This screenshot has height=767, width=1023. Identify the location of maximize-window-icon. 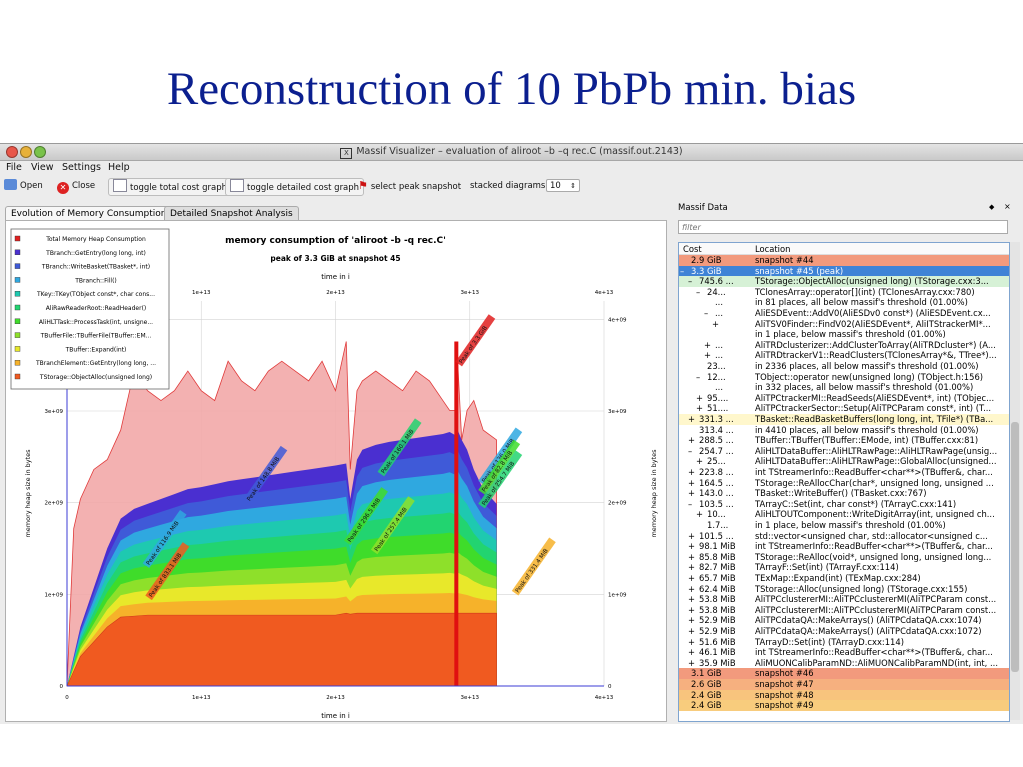
(40, 152).